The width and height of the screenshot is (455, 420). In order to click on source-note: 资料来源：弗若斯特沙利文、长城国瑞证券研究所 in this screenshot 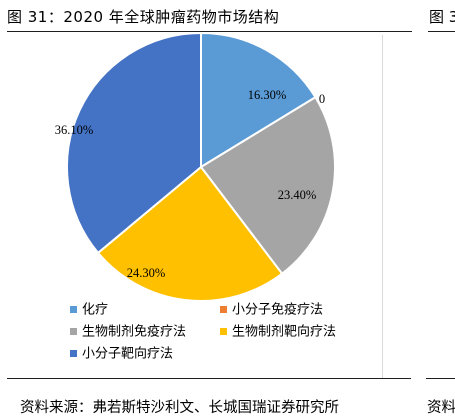, I will do `click(179, 408)`.